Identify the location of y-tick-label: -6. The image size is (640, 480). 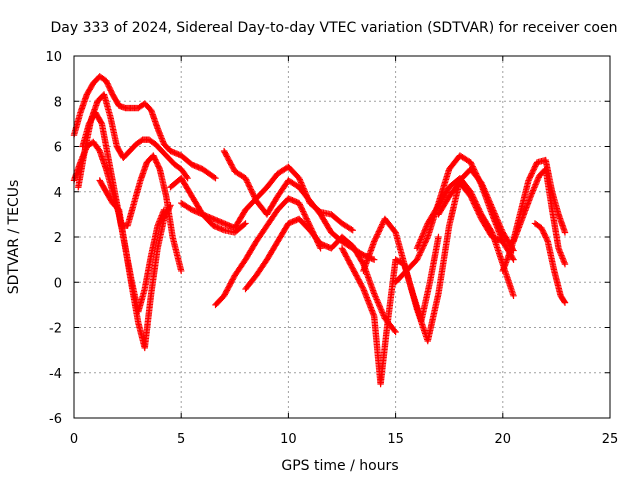
(55, 419).